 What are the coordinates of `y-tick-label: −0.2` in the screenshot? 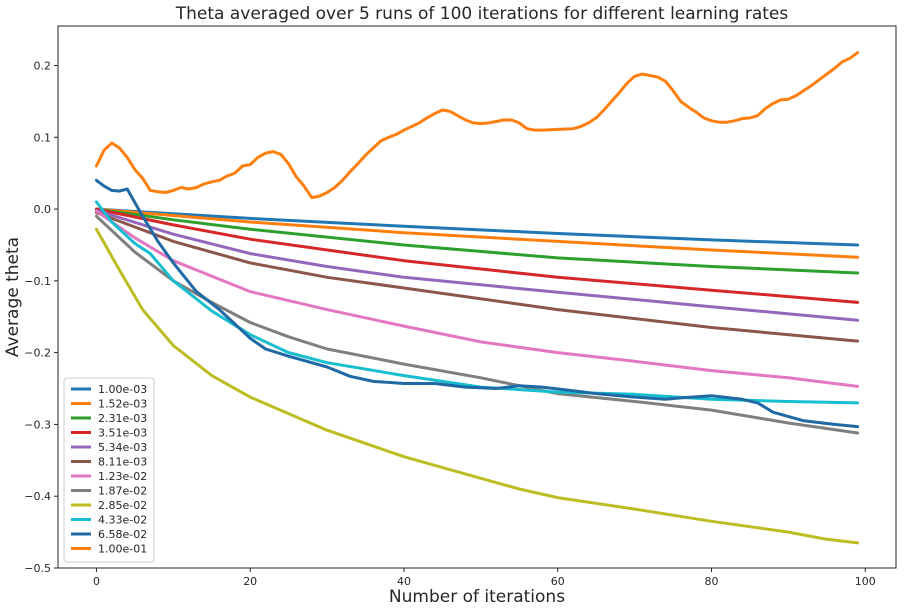 It's located at (37, 353).